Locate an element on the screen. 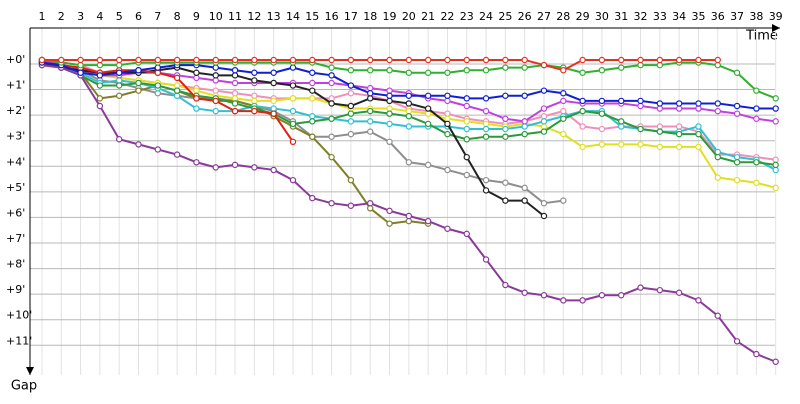 The width and height of the screenshot is (800, 404). x-axis-arrow is located at coordinates (776, 28).